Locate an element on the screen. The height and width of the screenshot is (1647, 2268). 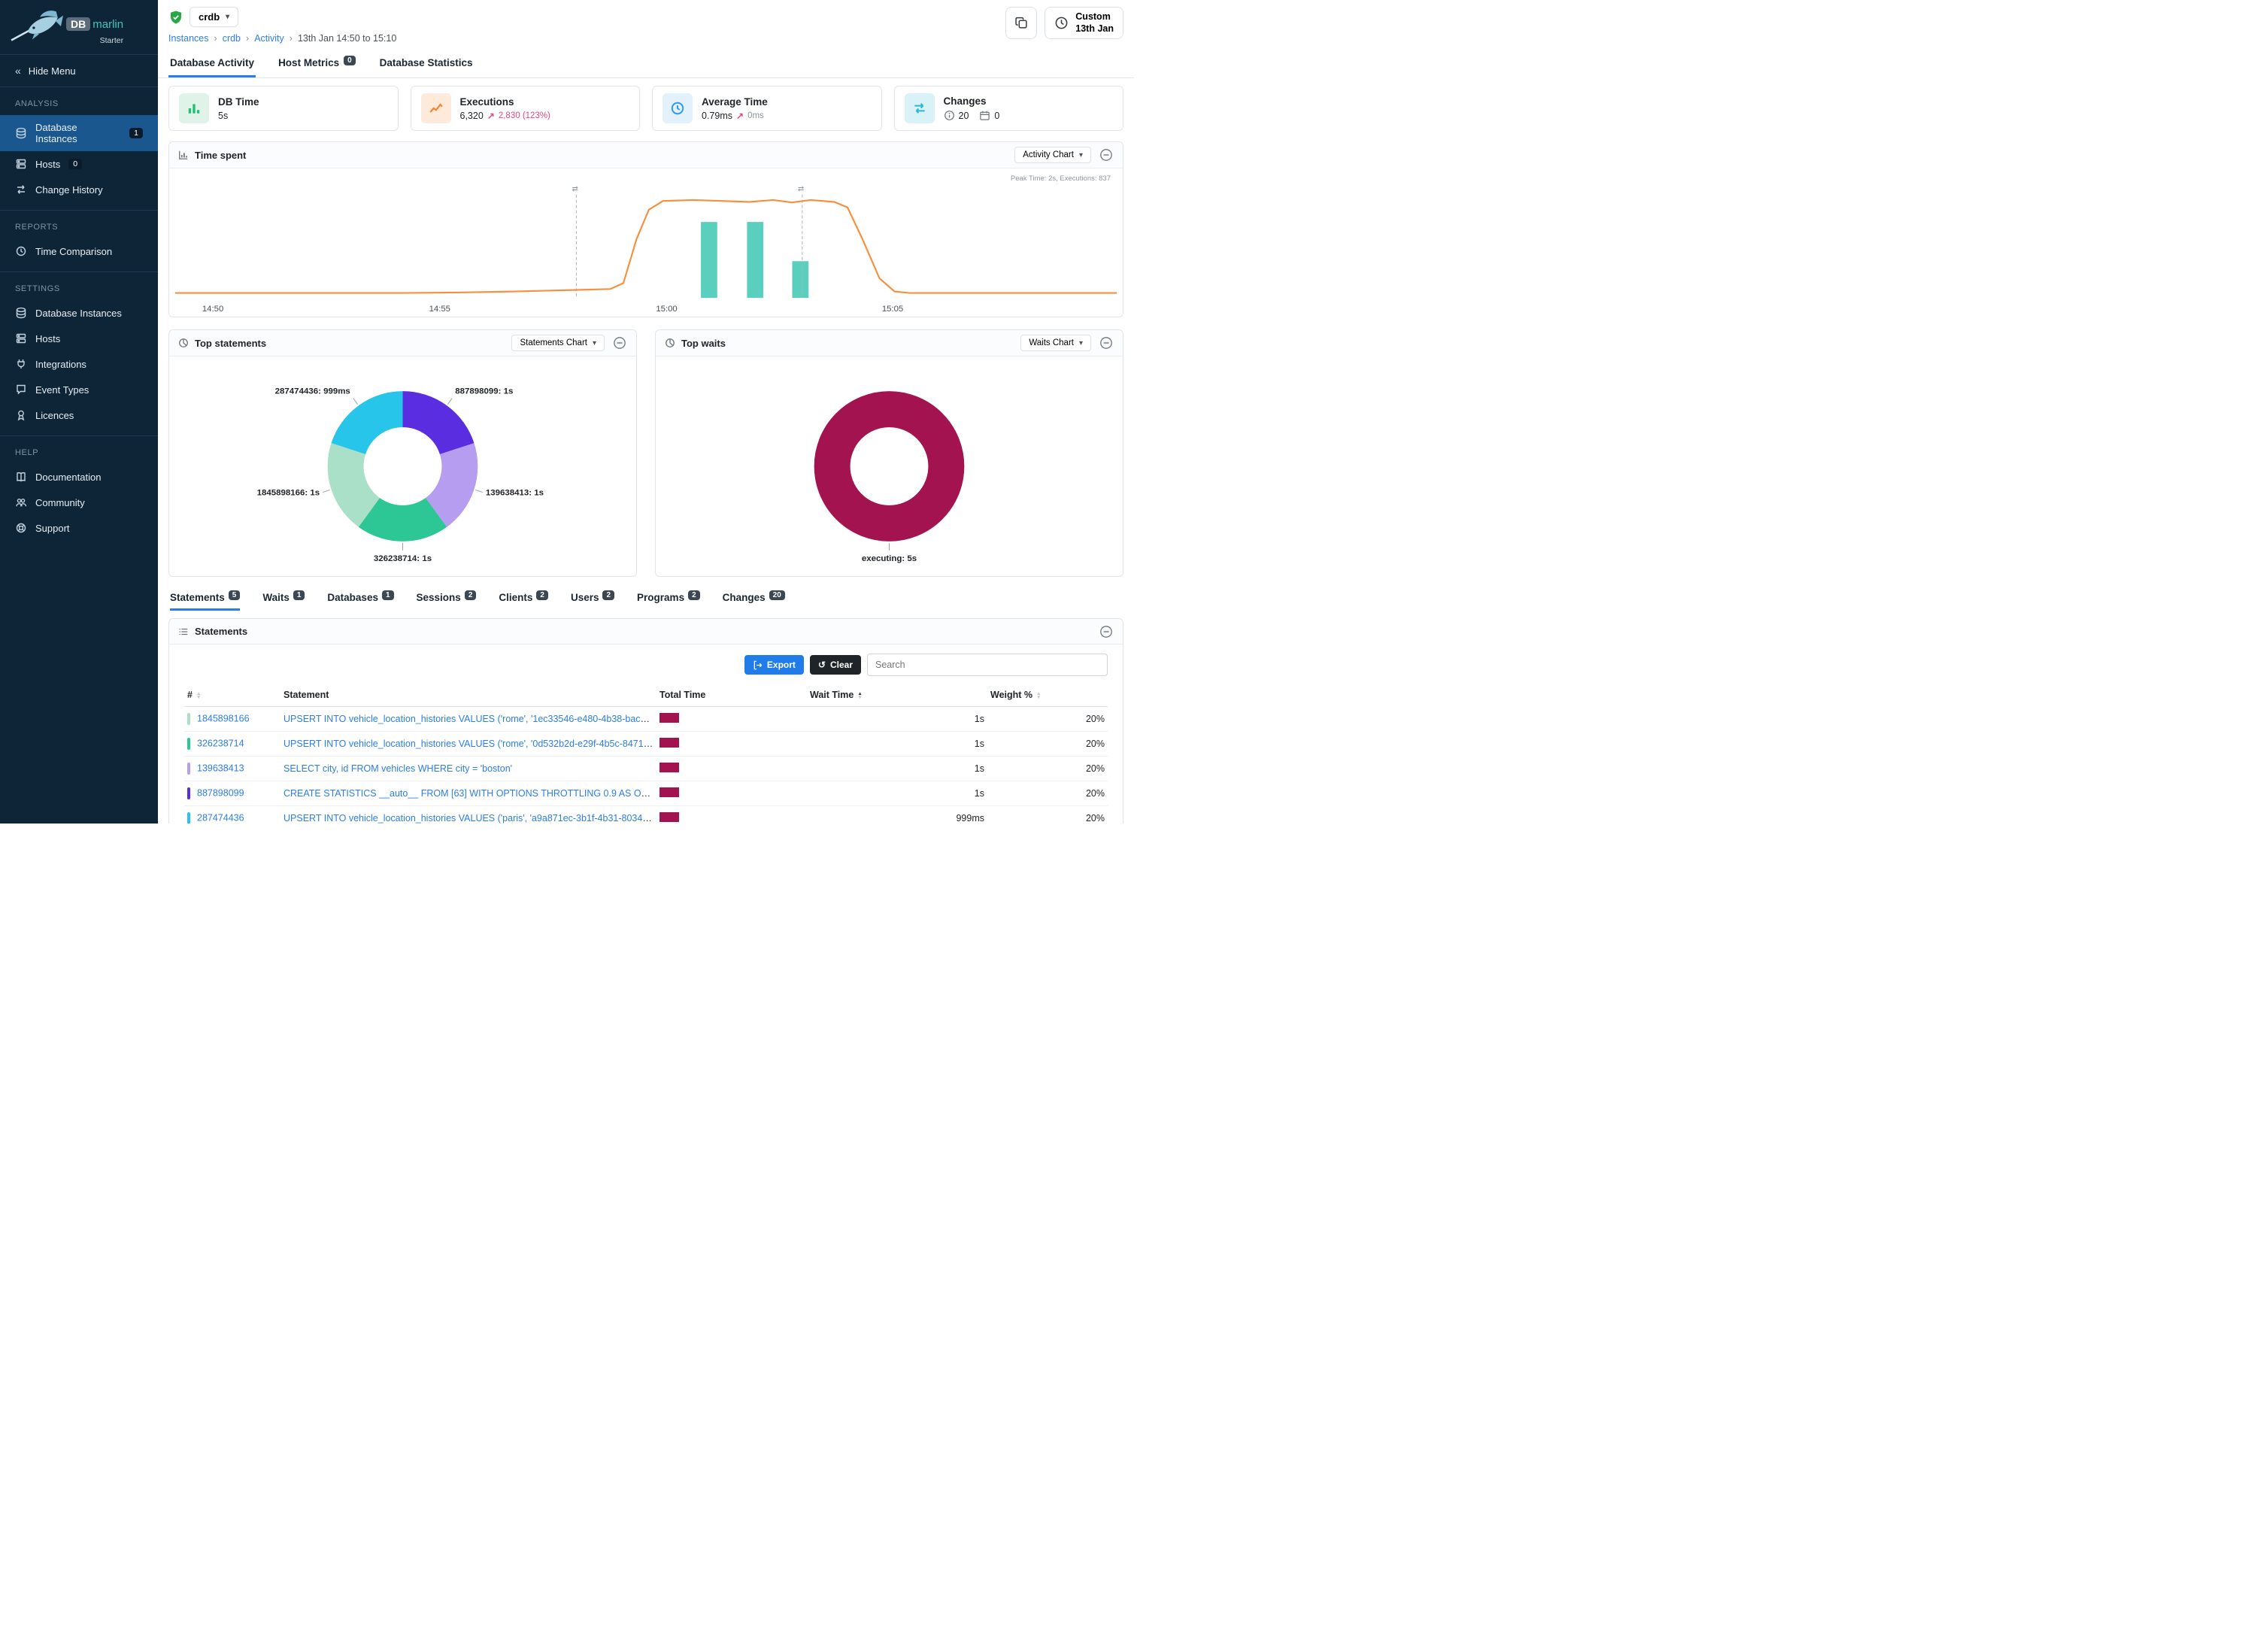
sidebar-item-event-types: Event Types is located at coordinates (79, 389).